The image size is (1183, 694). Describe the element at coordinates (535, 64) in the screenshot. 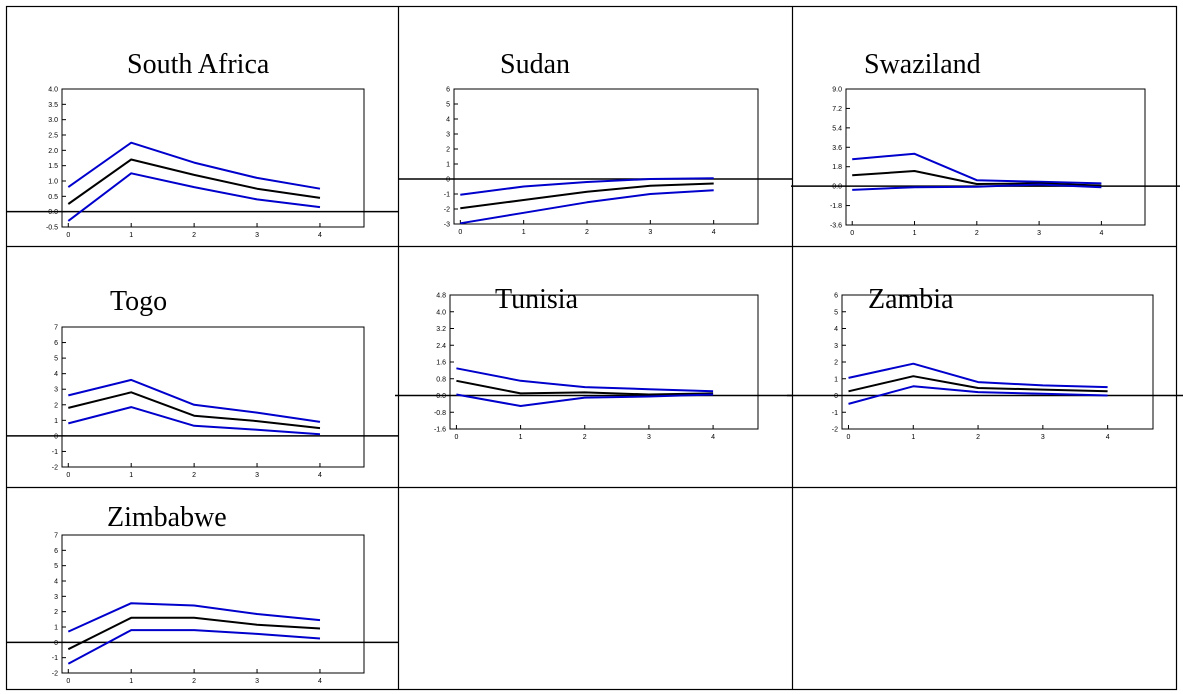

I see `chart-title: Sudan` at that location.